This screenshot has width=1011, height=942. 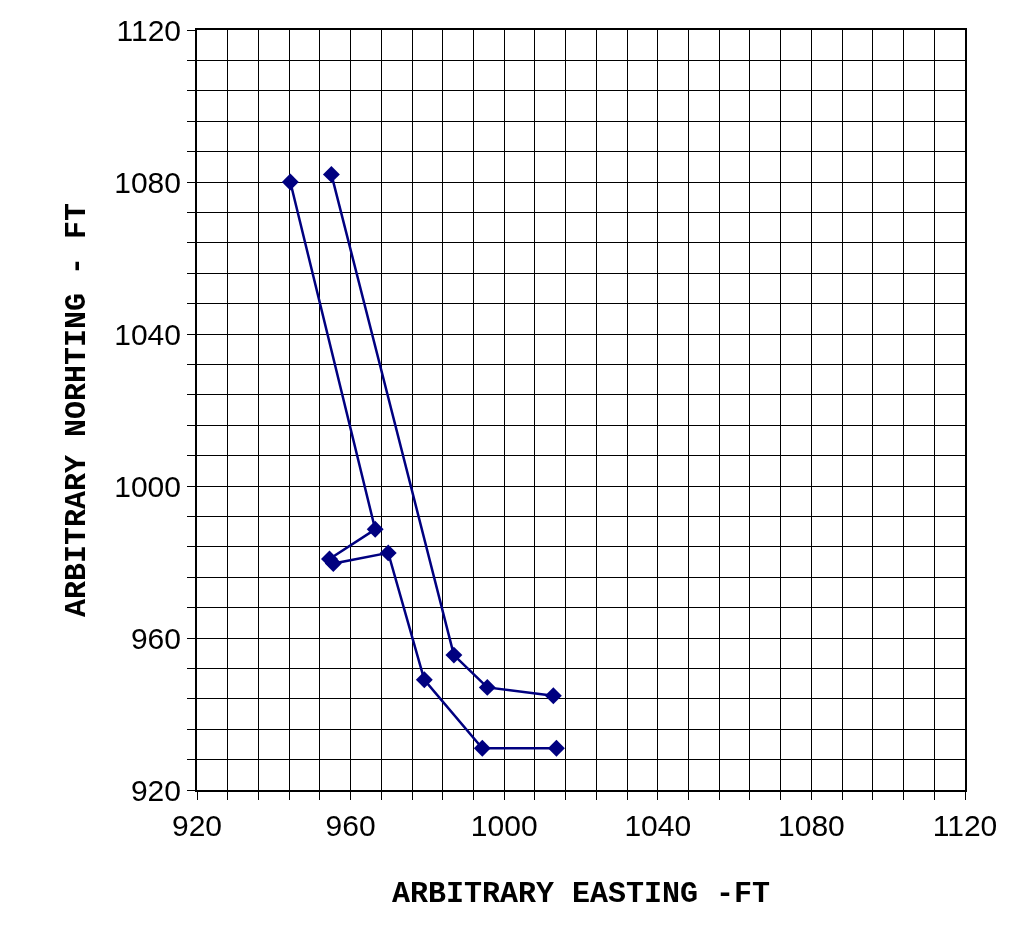 I want to click on x-tick-label: 1120, so click(x=965, y=825).